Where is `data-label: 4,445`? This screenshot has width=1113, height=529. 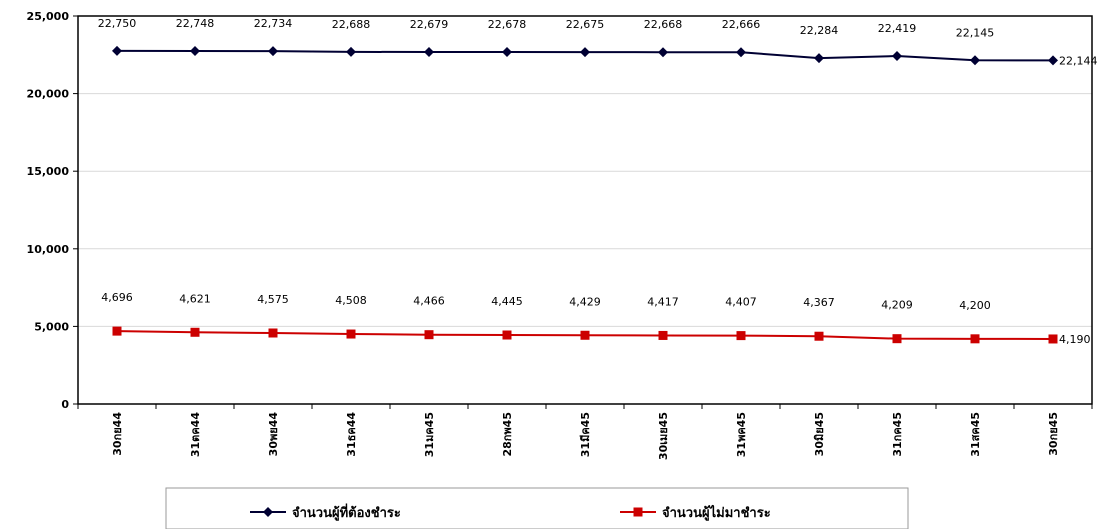 data-label: 4,445 is located at coordinates (507, 301).